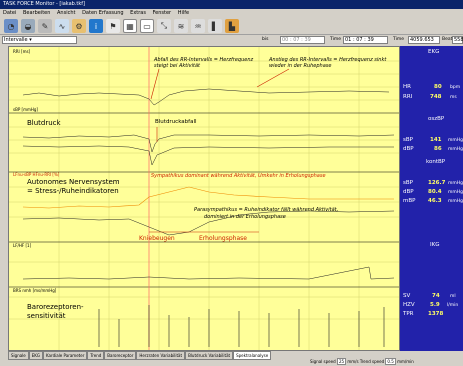  What do you see at coordinates (162, 13) in the screenshot?
I see `menu-fenster: Fenster` at bounding box center [162, 13].